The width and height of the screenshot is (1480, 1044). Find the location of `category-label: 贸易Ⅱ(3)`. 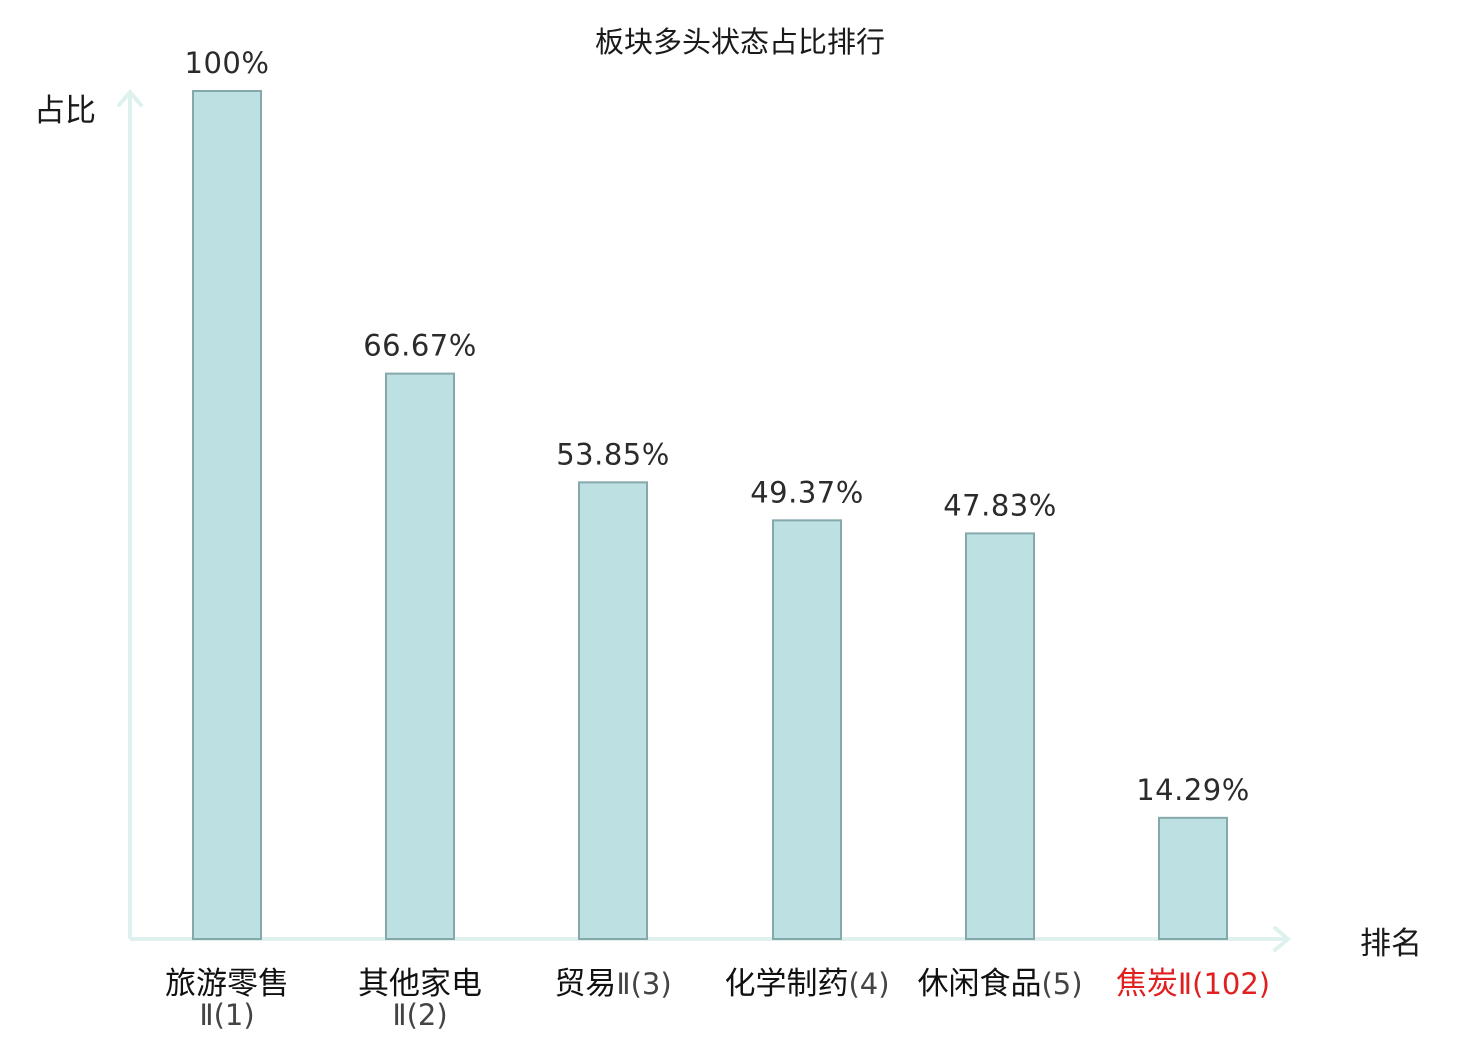

category-label: 贸易Ⅱ(3) is located at coordinates (612, 984).